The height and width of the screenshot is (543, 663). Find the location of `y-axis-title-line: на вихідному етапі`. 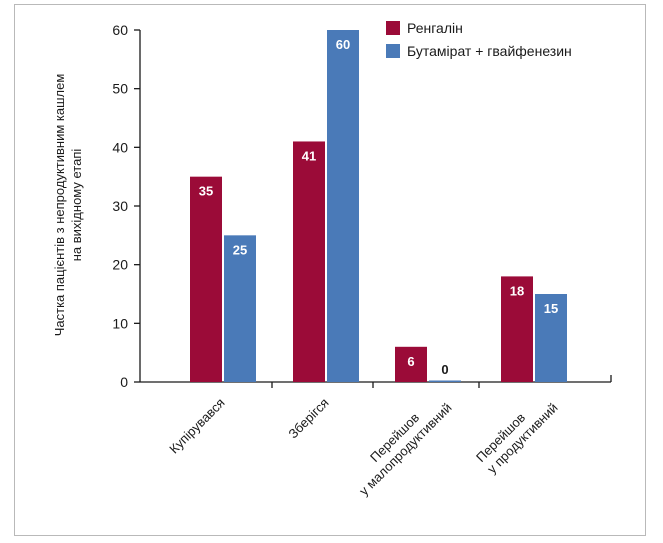

y-axis-title-line: на вихідному етапі is located at coordinates (76, 205).